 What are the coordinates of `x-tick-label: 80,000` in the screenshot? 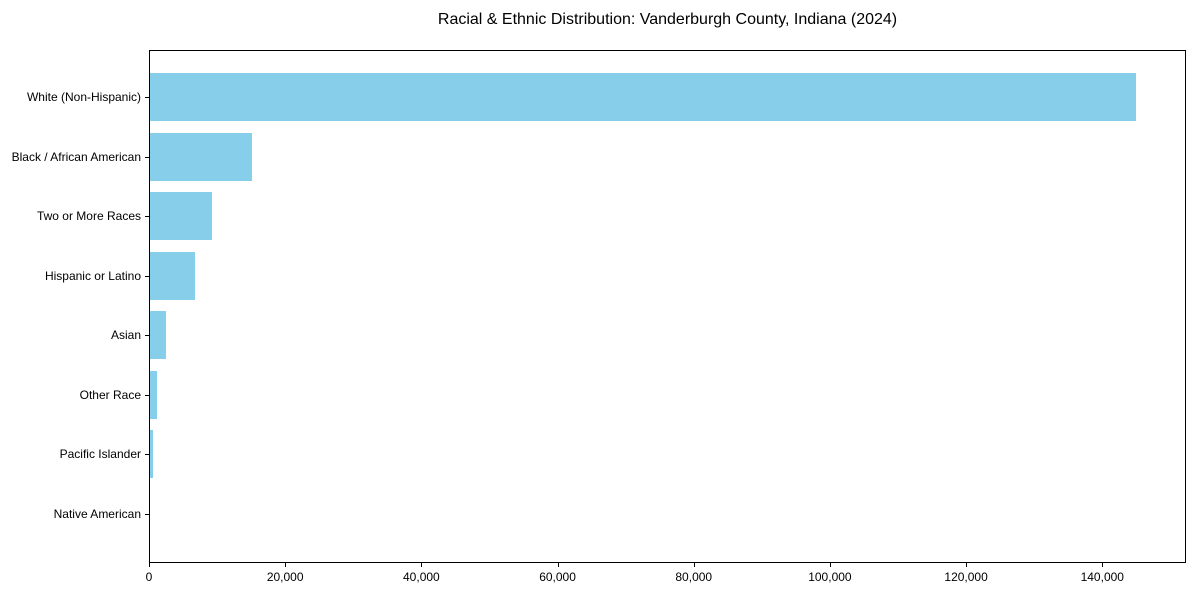 It's located at (694, 577).